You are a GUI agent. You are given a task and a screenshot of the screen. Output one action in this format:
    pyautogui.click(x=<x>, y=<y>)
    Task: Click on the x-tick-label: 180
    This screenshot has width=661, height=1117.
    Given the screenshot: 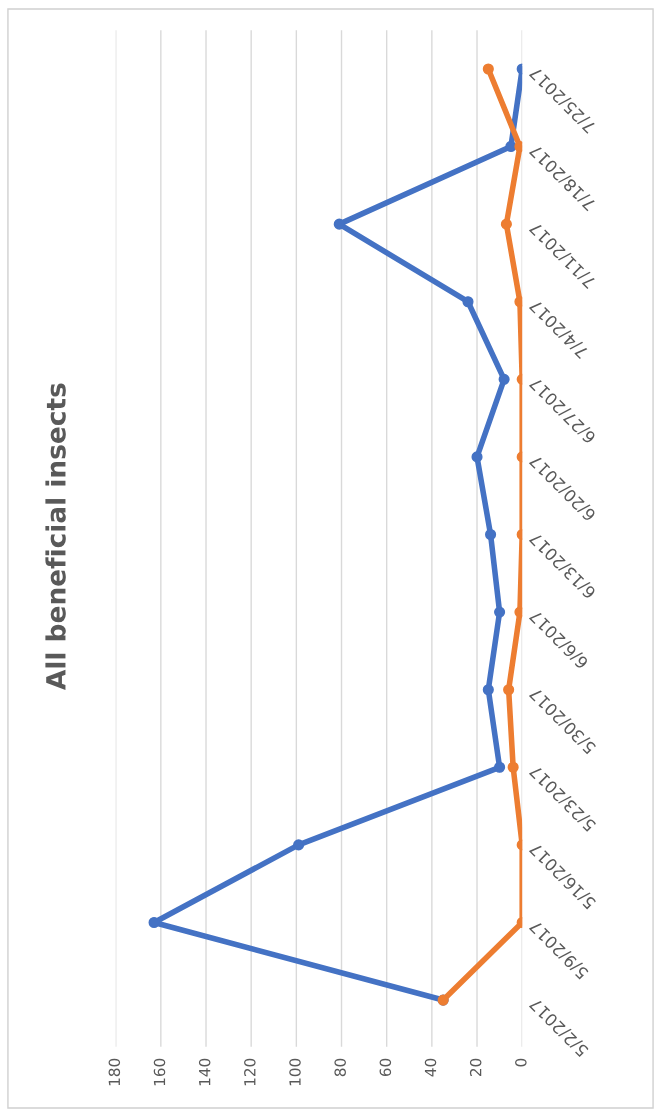 What is the action you would take?
    pyautogui.click(x=114, y=1072)
    